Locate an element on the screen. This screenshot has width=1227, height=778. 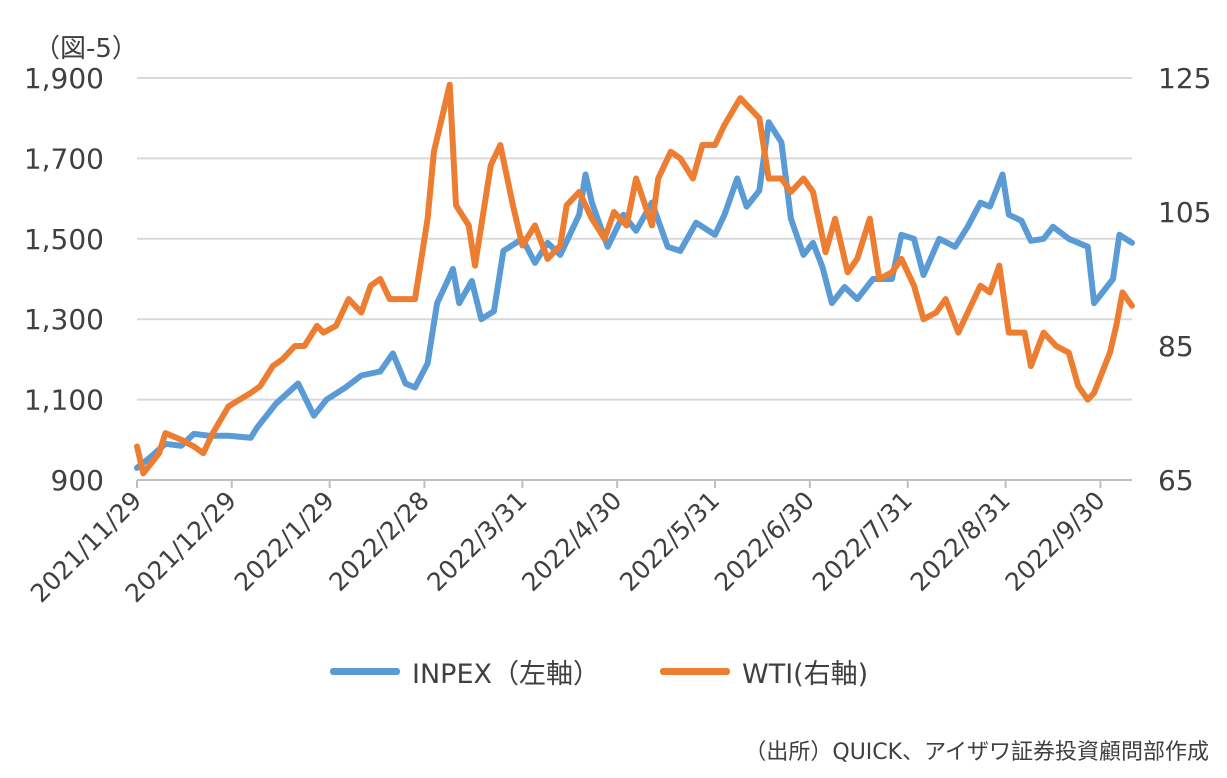
legend-swatch-wti is located at coordinates (695, 671).